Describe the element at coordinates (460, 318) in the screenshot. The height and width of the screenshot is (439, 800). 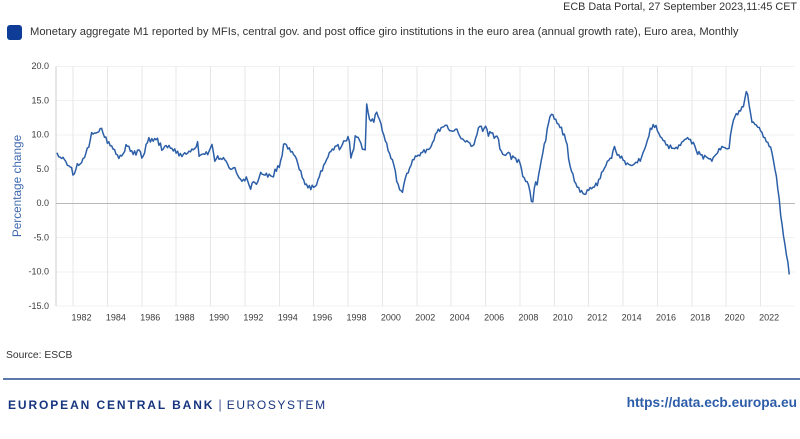
I see `svg-text: 2004` at that location.